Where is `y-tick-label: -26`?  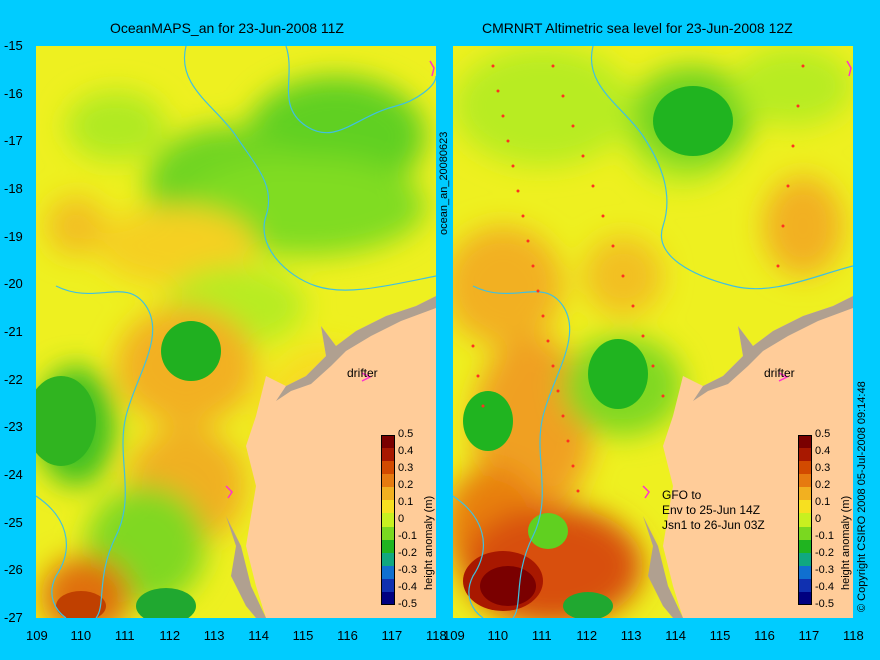
y-tick-label: -26 is located at coordinates (13, 570).